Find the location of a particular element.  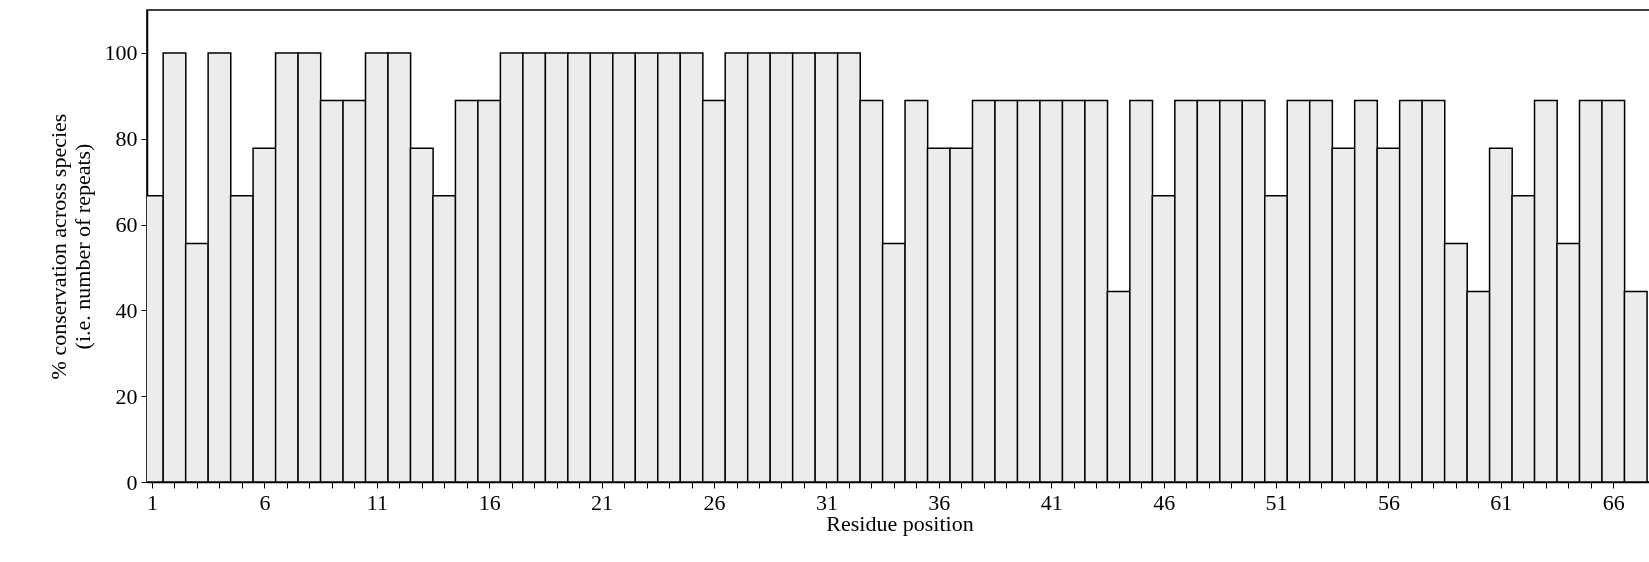

y-axis-title: % conservation across species (i.e. number of repeats) is located at coordinates (70, 246).